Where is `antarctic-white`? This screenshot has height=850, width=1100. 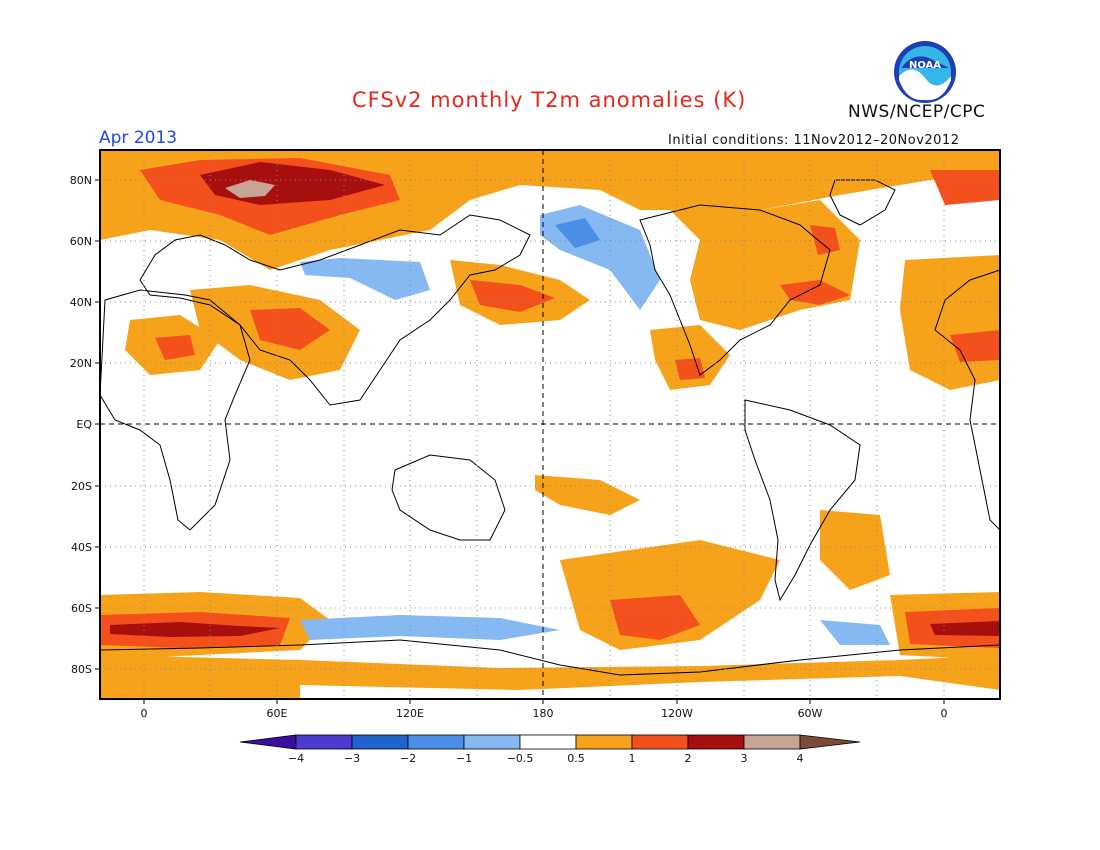
antarctic-white is located at coordinates (650, 687).